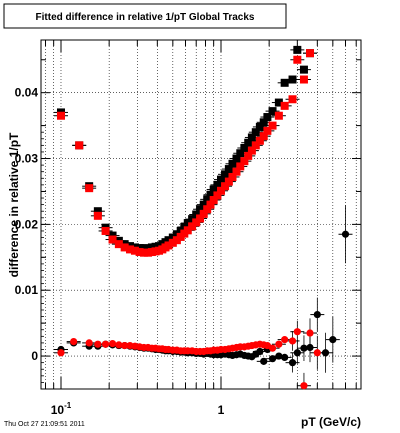  What do you see at coordinates (34, 356) in the screenshot?
I see `y-tick-label: 0` at bounding box center [34, 356].